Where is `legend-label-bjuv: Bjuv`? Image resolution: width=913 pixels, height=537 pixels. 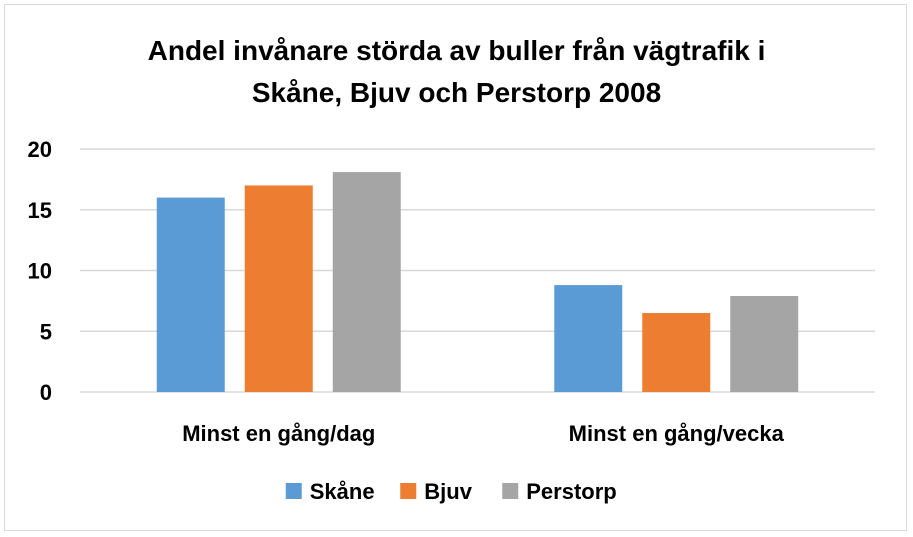
legend-label-bjuv: Bjuv is located at coordinates (448, 491).